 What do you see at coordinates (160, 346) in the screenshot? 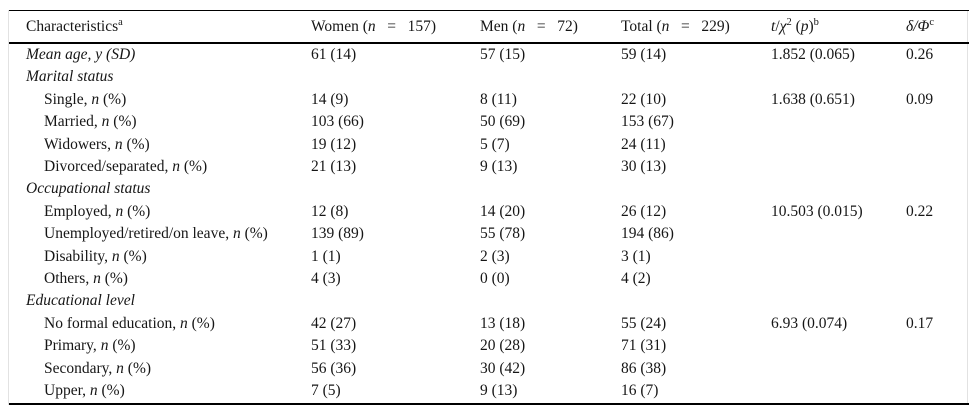
I see `characteristic-cell: Primary, n (%)` at bounding box center [160, 346].